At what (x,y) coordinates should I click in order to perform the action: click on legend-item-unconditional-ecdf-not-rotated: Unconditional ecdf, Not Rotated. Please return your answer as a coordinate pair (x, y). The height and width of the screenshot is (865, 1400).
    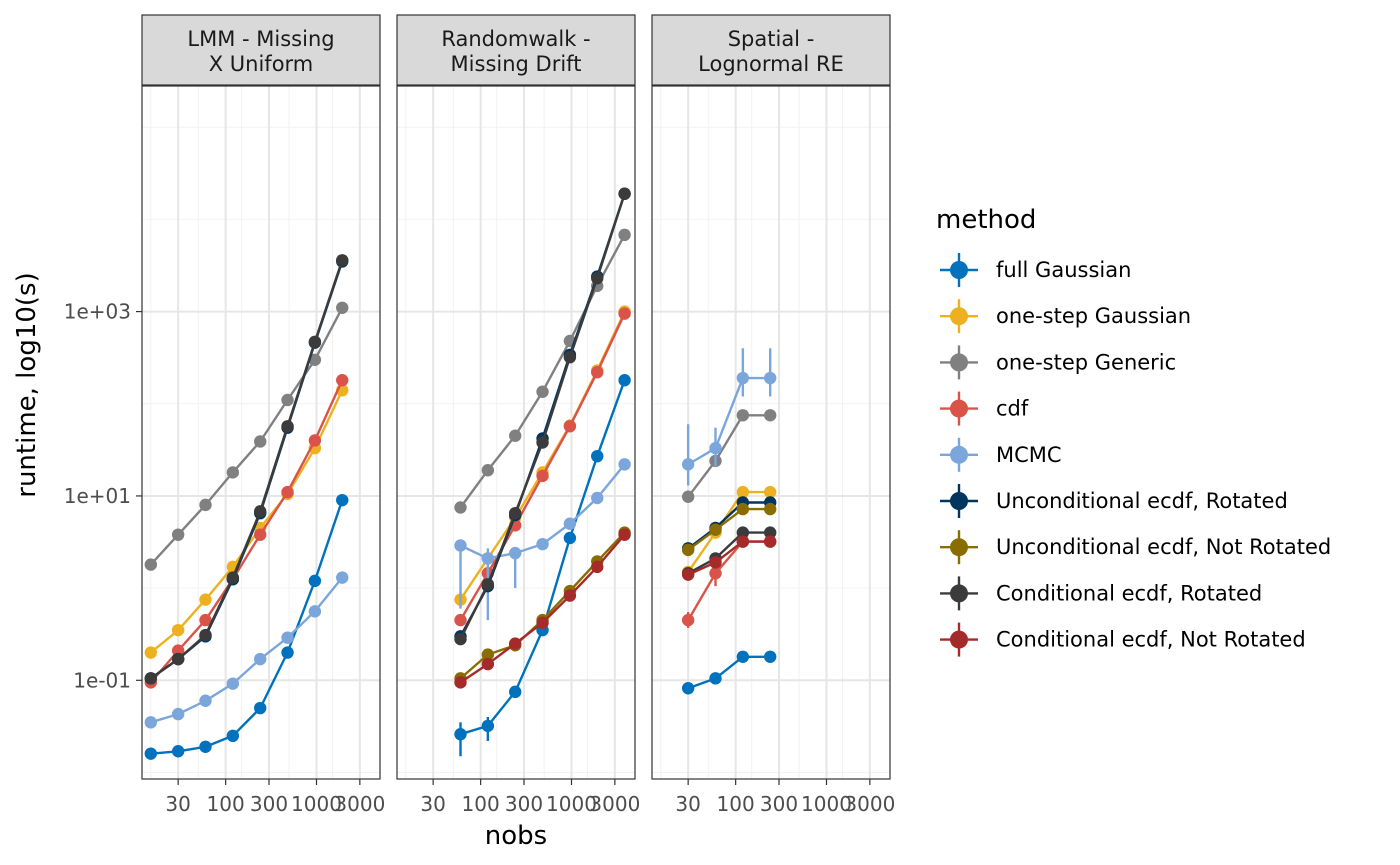
    Looking at the image, I should click on (1135, 547).